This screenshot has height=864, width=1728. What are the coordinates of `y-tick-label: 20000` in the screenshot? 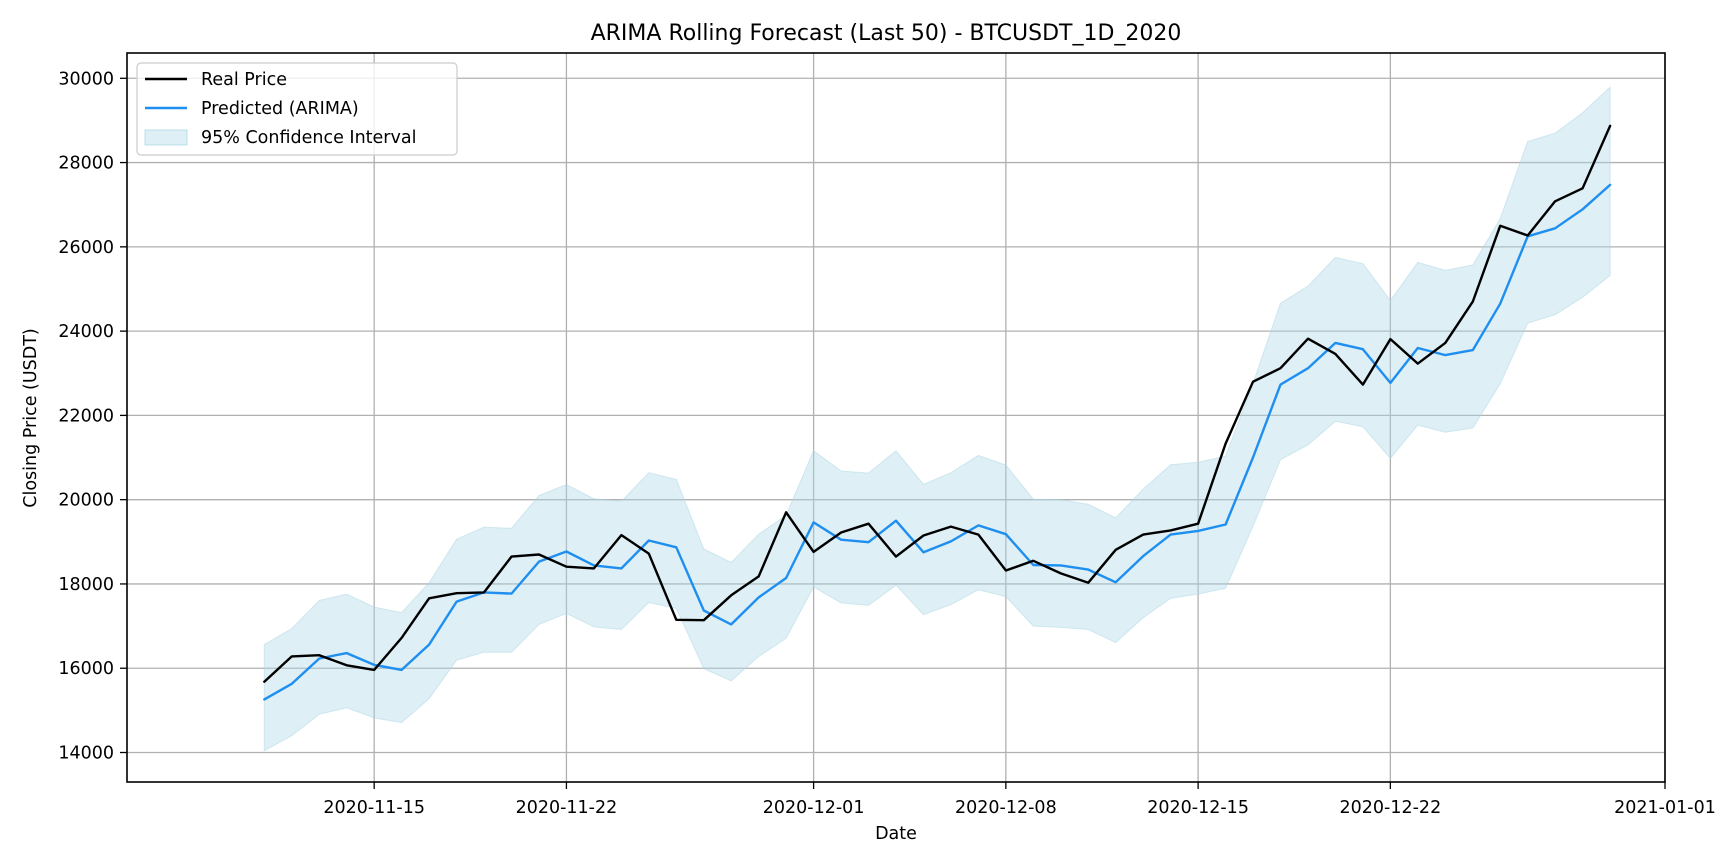 It's located at (86, 501).